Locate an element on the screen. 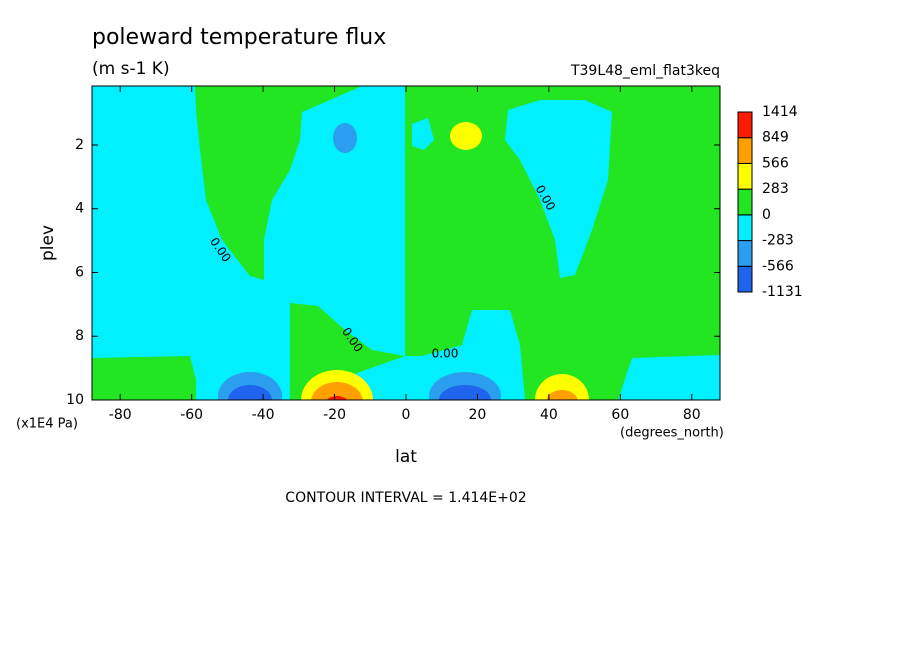 The height and width of the screenshot is (654, 904). colorbar-label: -1131 is located at coordinates (782, 292).